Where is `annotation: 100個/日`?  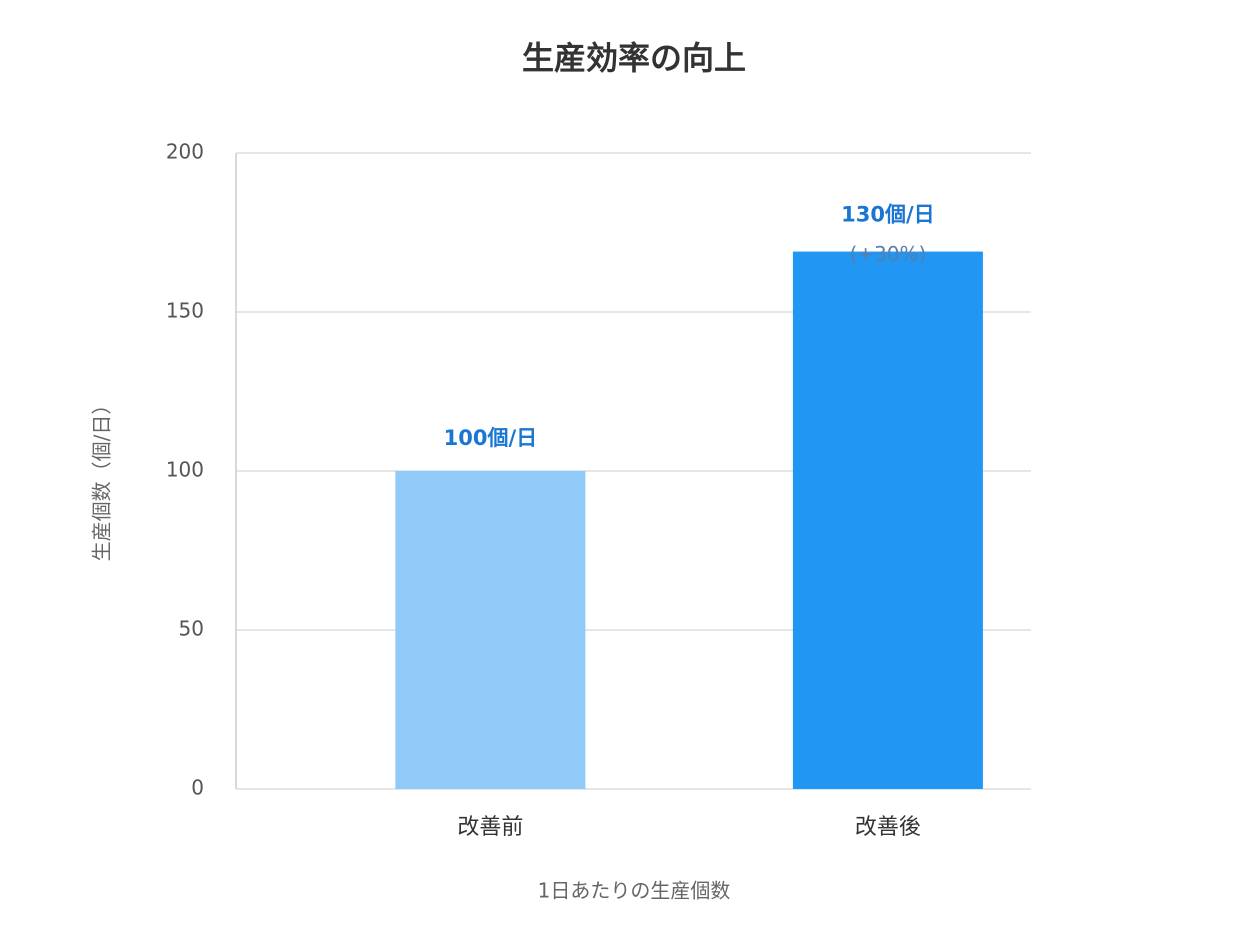
annotation: 100個/日 is located at coordinates (491, 438).